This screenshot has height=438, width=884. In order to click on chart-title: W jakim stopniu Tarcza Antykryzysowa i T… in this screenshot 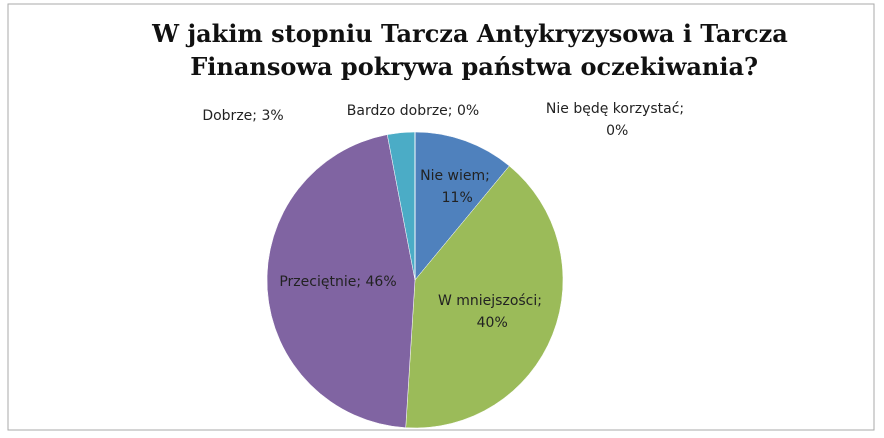, I will do `click(469, 50)`.